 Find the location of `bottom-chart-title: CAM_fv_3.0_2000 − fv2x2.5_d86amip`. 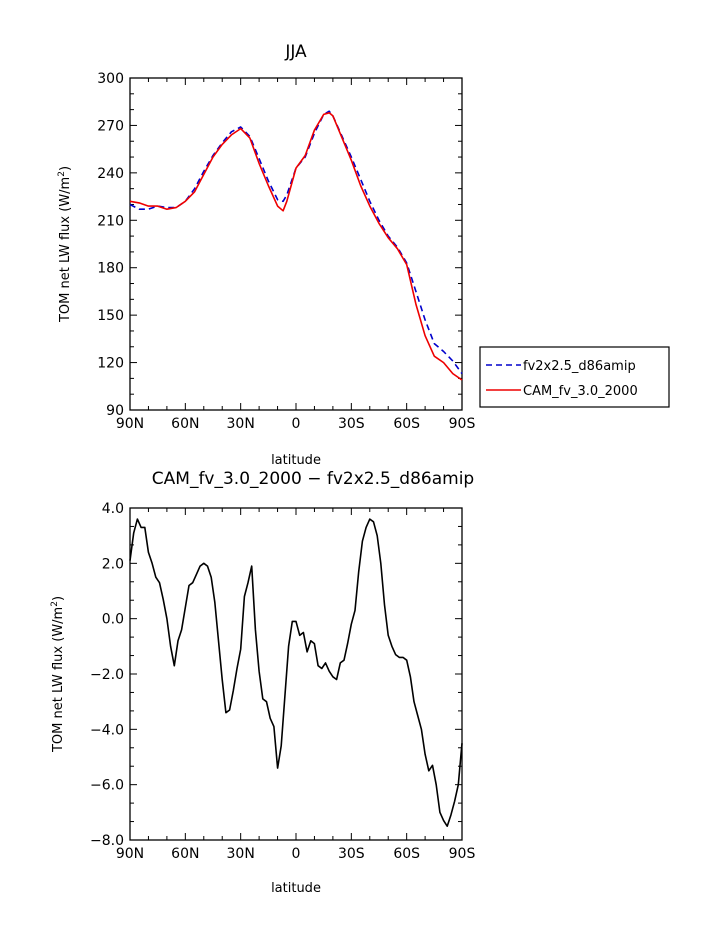

bottom-chart-title: CAM_fv_3.0_2000 − fv2x2.5_d86amip is located at coordinates (313, 479).